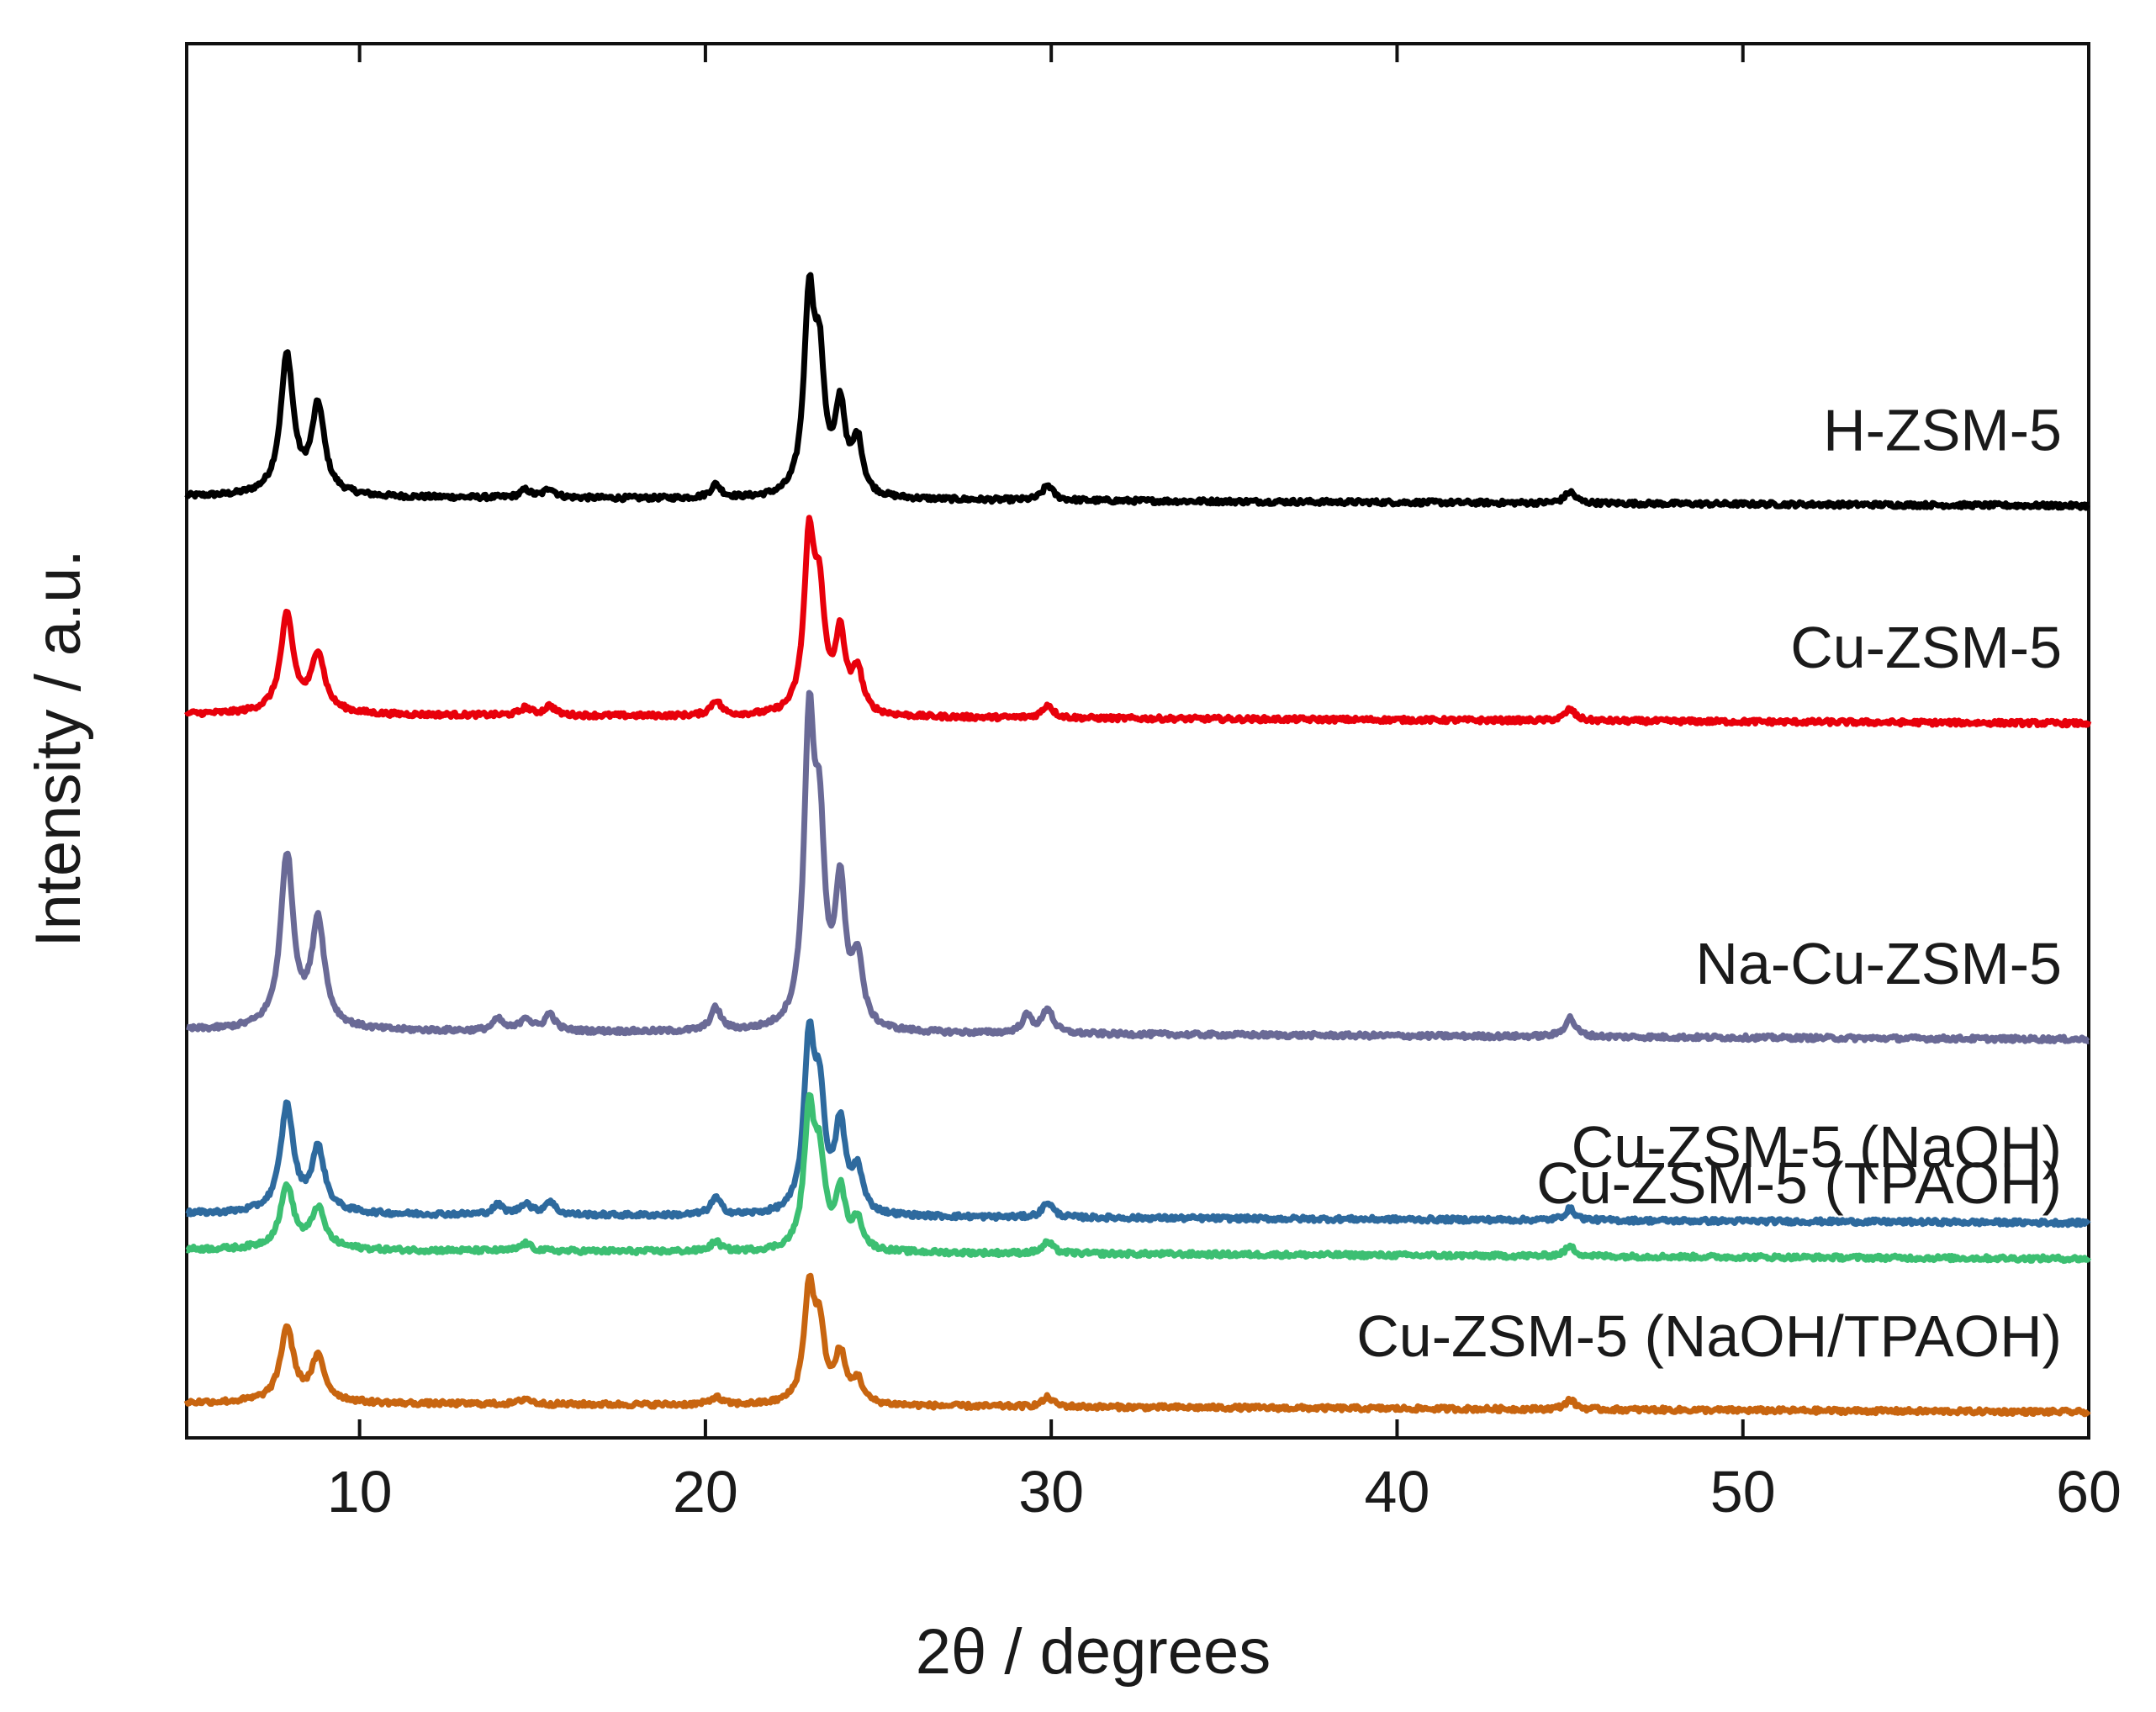 The width and height of the screenshot is (2156, 1712). What do you see at coordinates (1942, 429) in the screenshot?
I see `series-label-0: H-ZSM-5` at bounding box center [1942, 429].